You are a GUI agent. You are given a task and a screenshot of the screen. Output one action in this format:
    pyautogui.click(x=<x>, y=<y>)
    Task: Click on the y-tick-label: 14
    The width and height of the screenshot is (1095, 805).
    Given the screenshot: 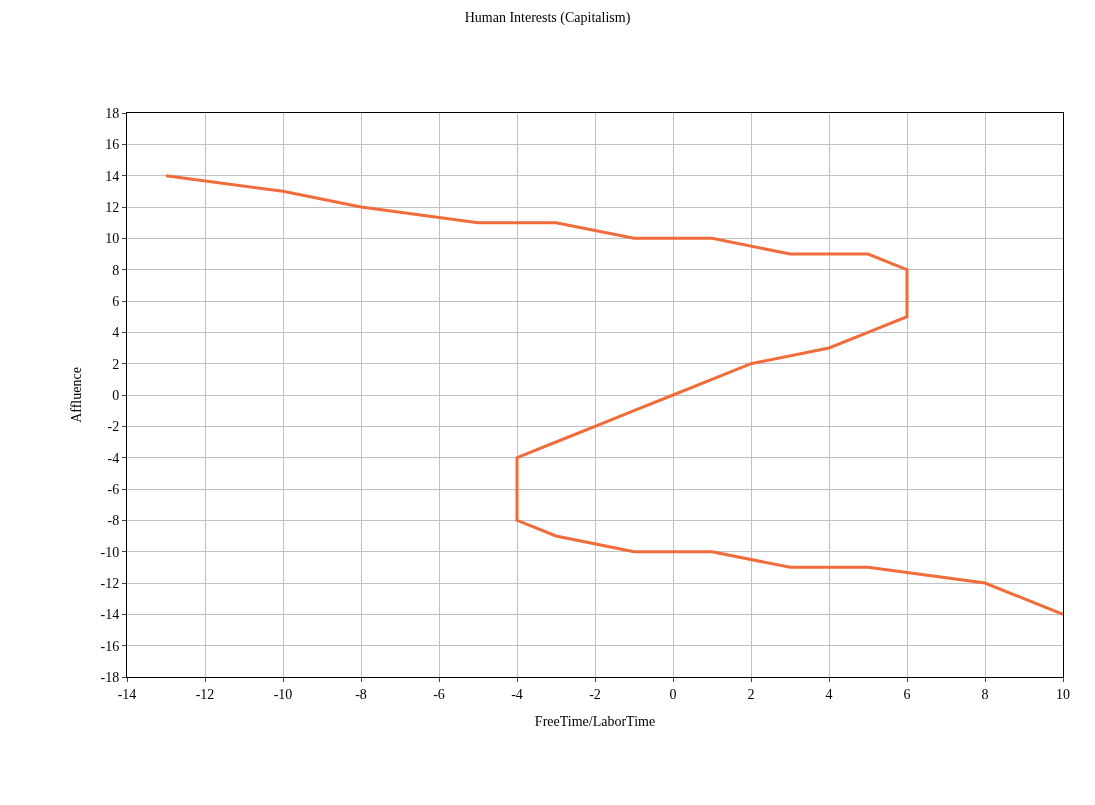 What is the action you would take?
    pyautogui.click(x=112, y=176)
    